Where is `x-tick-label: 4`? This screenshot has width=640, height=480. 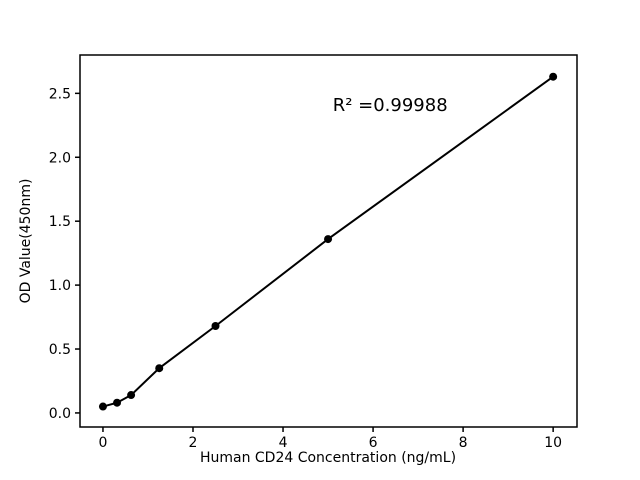
x-tick-label: 4 is located at coordinates (283, 443).